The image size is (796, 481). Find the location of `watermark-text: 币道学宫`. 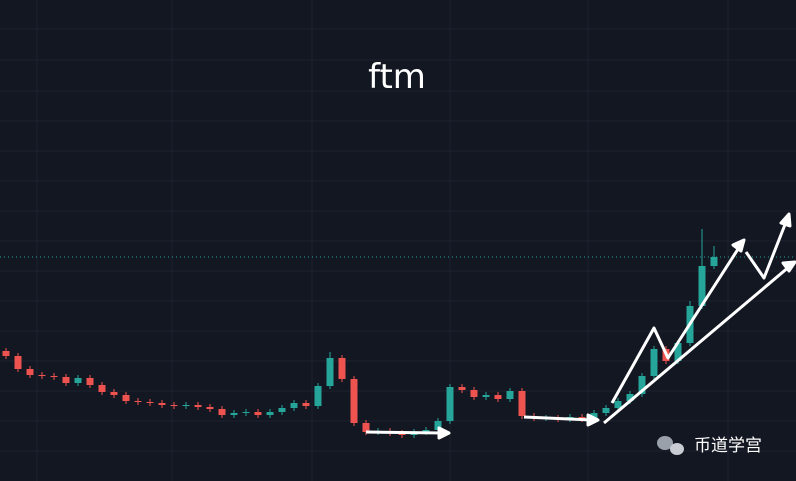

watermark-text: 币道学宫 is located at coordinates (728, 446).